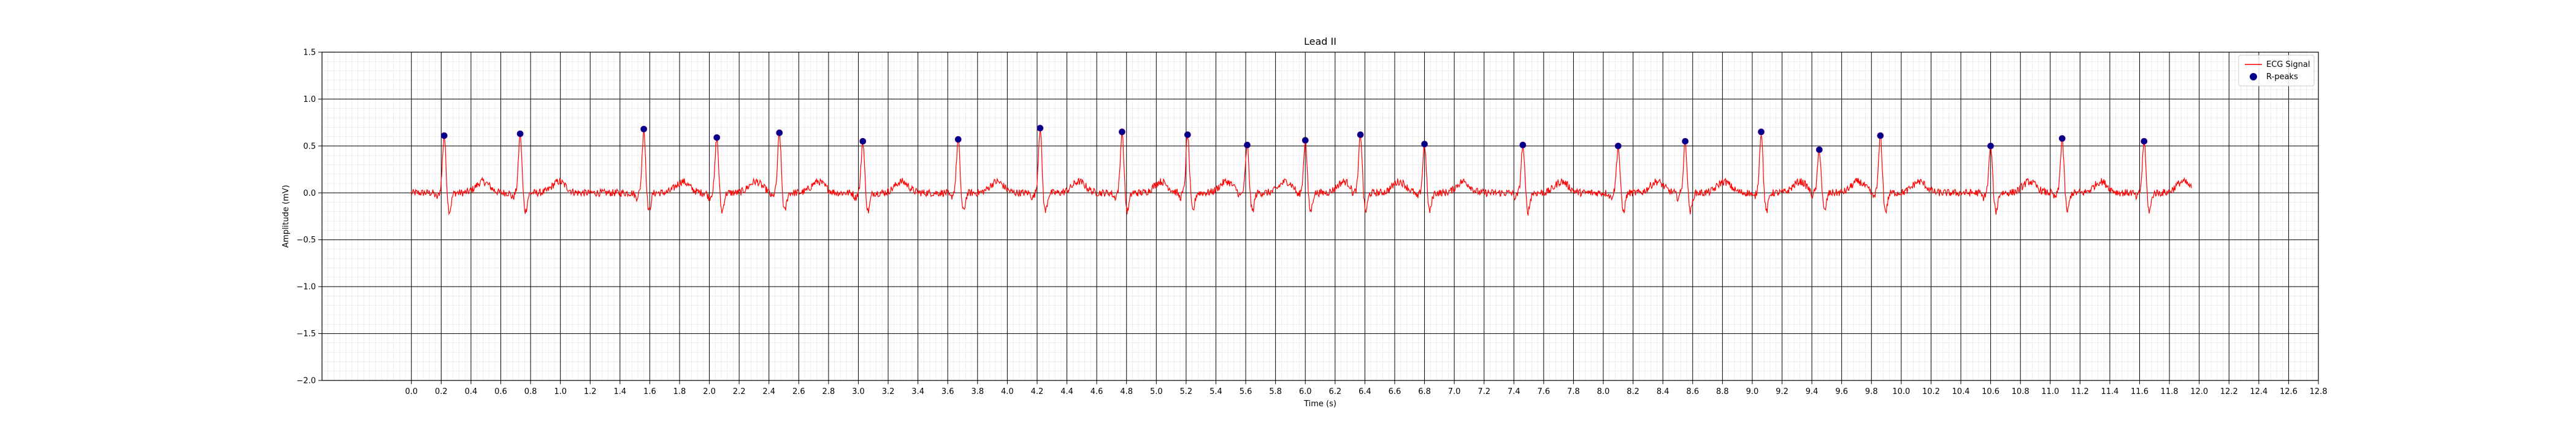 Image resolution: width=2576 pixels, height=432 pixels. I want to click on x-tick-label: 9.8, so click(1871, 391).